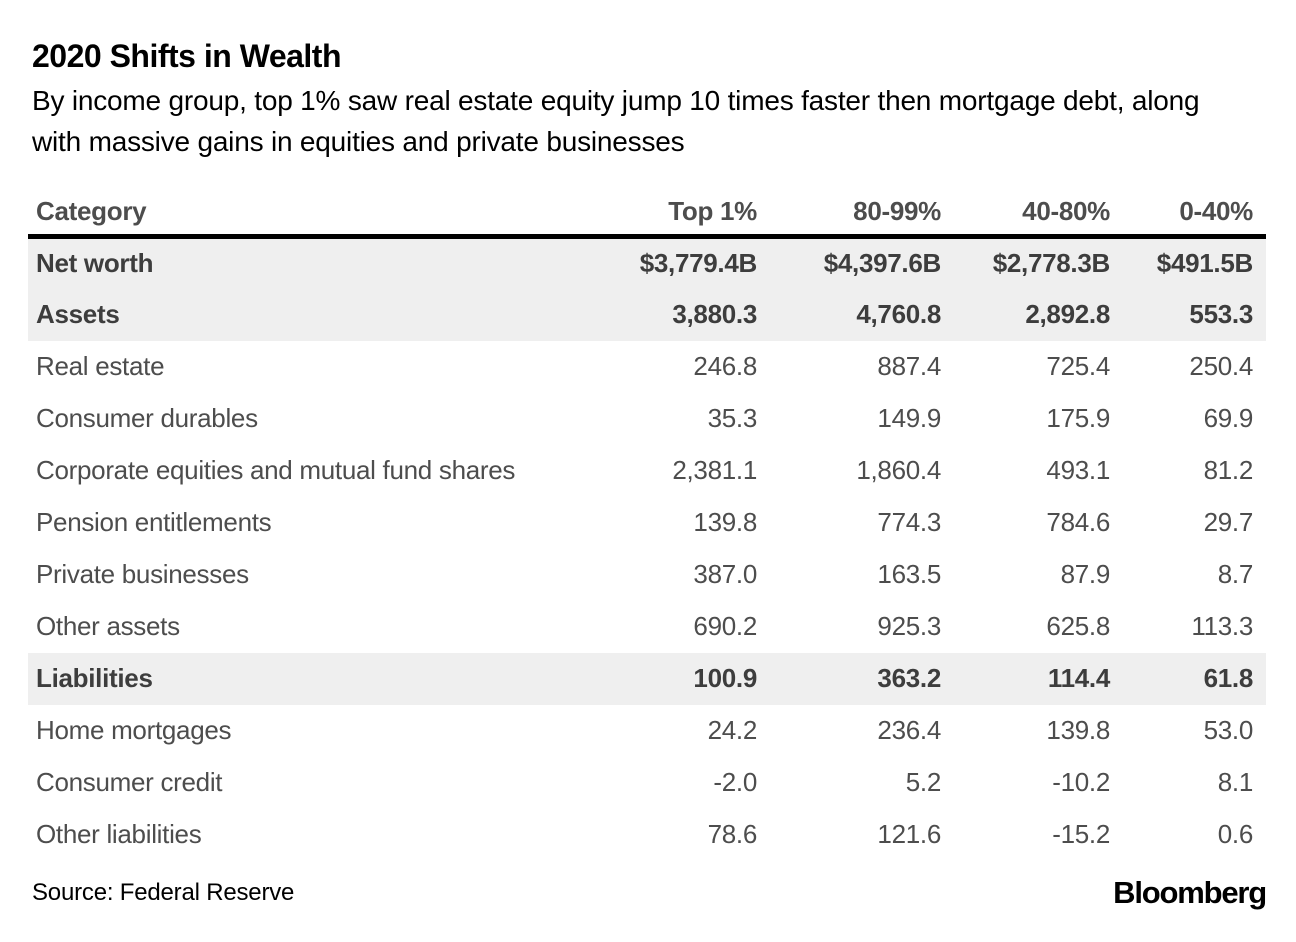 Image resolution: width=1296 pixels, height=942 pixels. I want to click on cell-value: 250.4, so click(1221, 366).